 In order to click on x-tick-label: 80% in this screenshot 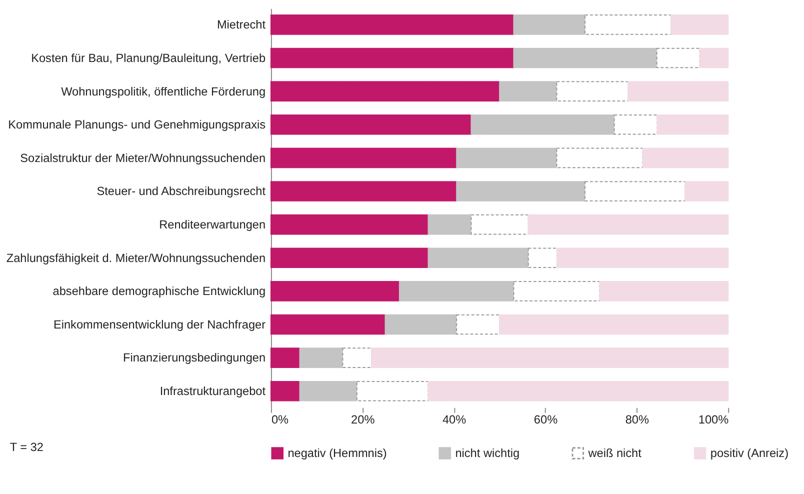, I will do `click(637, 419)`.